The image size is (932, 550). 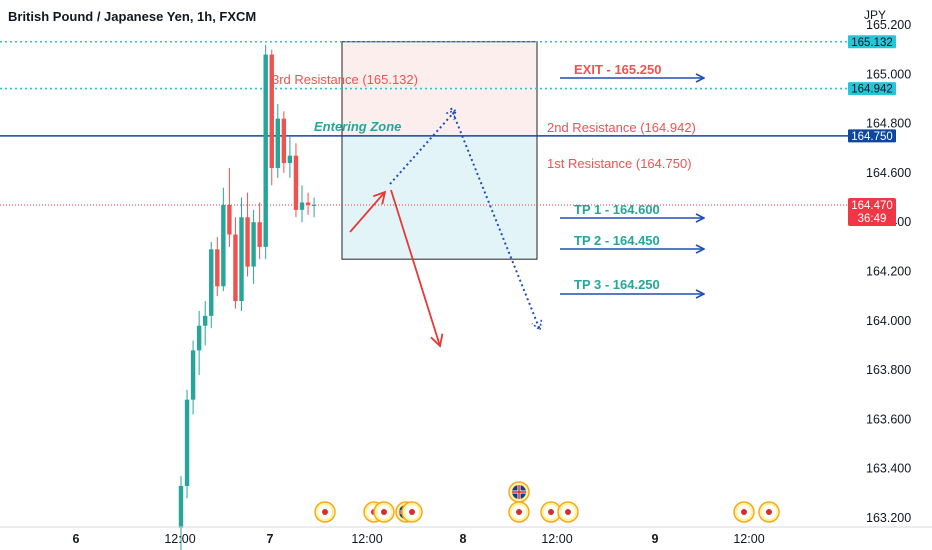 I want to click on tp1-label: TP 1 - 164.600, so click(x=617, y=209).